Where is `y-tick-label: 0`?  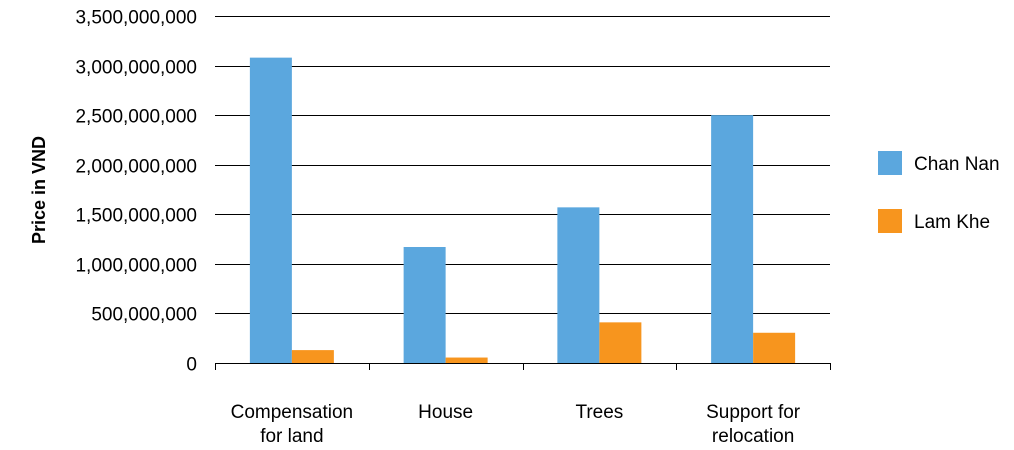
y-tick-label: 0 is located at coordinates (191, 365).